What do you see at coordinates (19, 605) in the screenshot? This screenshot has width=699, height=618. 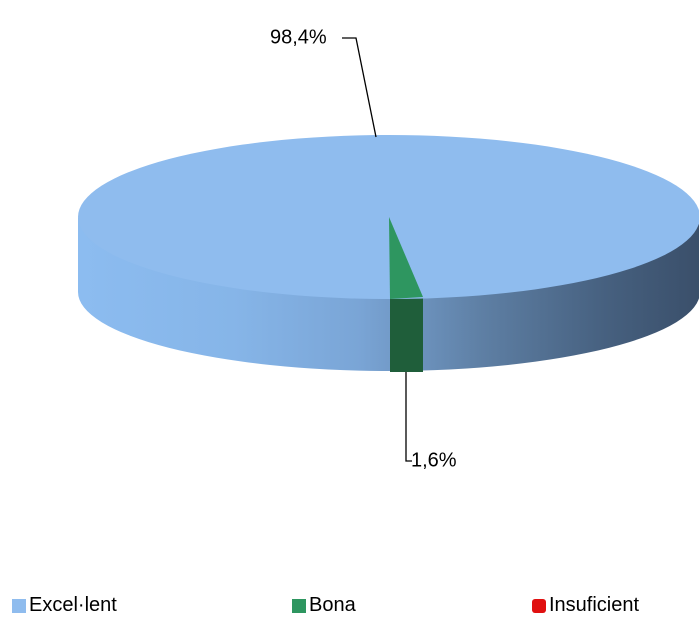 I see `legend-swatch-excellent` at bounding box center [19, 605].